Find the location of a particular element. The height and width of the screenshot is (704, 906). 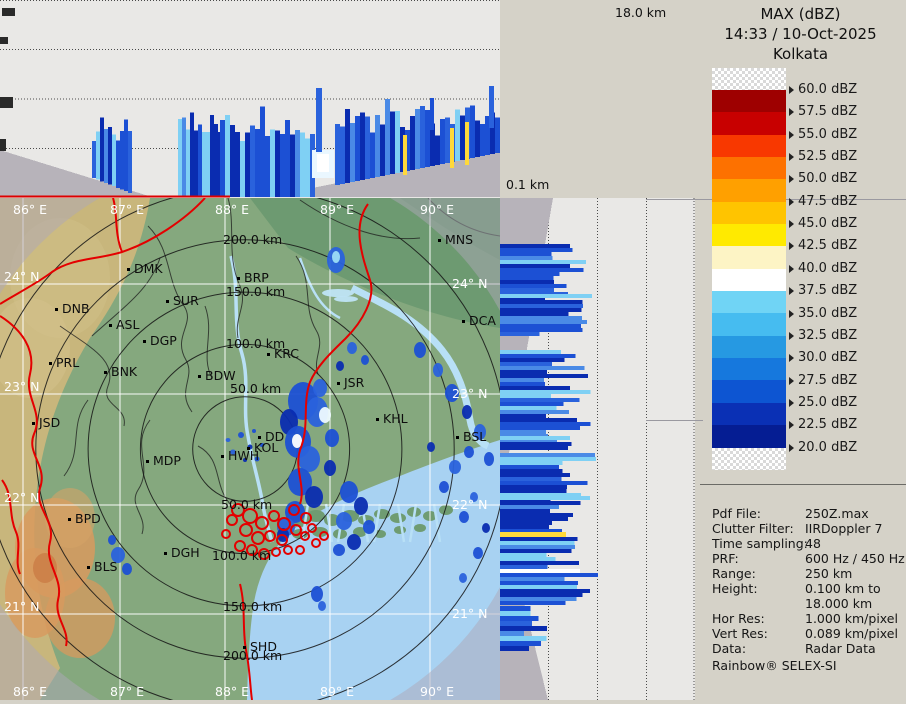

metadata-row: PRF: 600 Hz / 450 Hz is located at coordinates (808, 558).